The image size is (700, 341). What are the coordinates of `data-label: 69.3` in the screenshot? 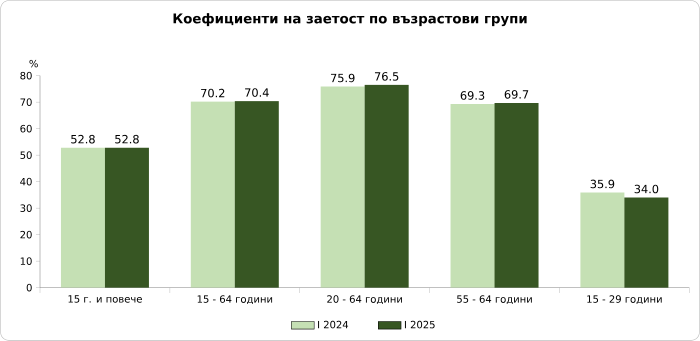 It's located at (472, 95).